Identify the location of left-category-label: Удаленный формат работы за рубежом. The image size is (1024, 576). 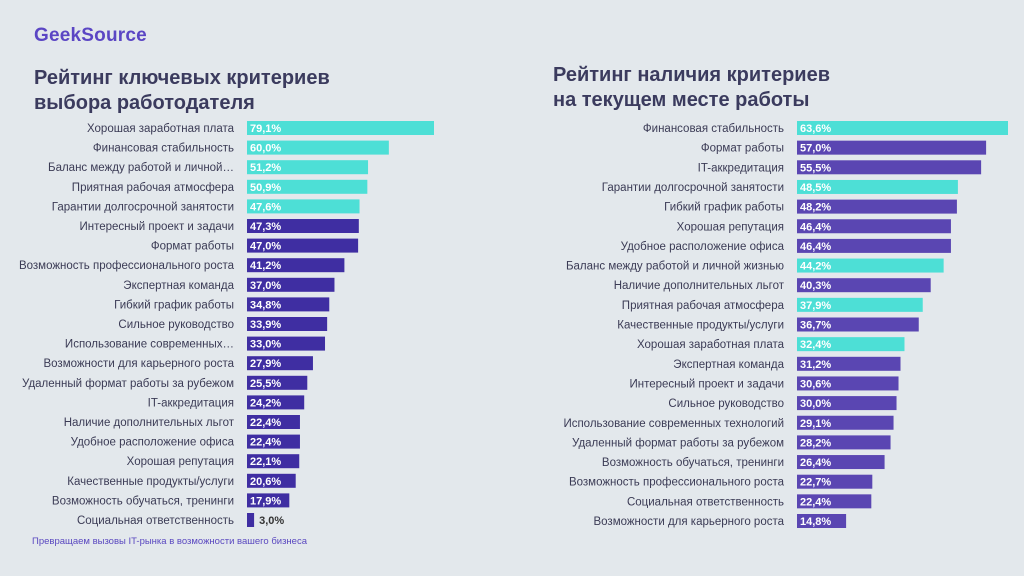
(128, 384).